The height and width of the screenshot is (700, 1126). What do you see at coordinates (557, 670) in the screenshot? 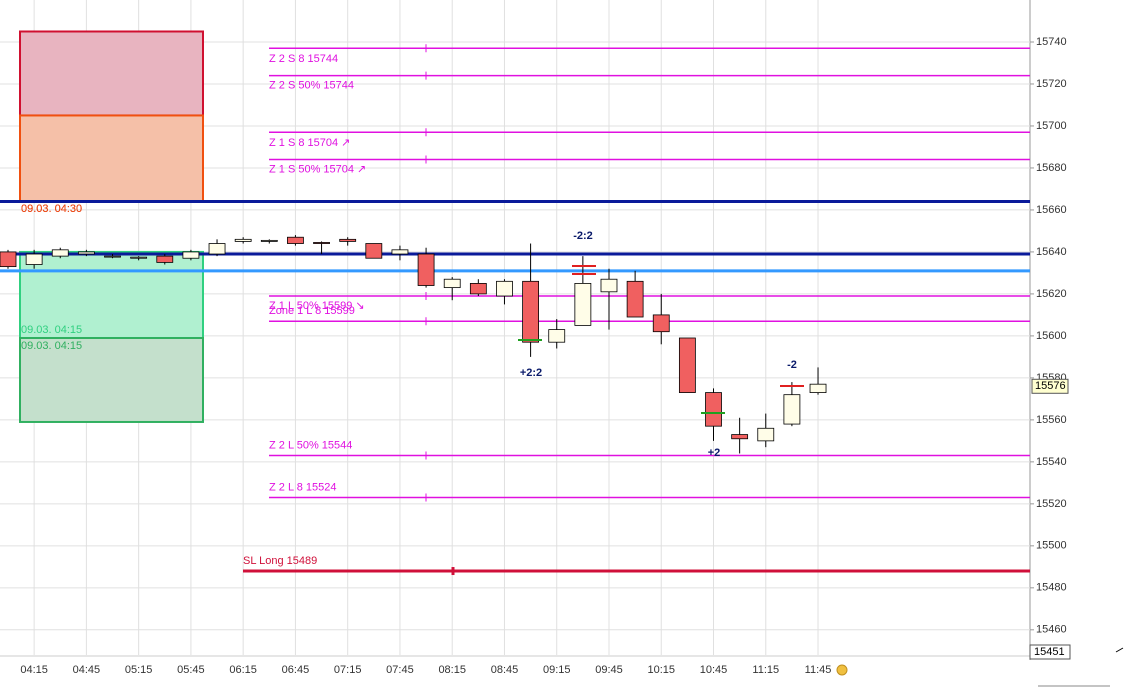
I see `x-tick-label: 09:15` at bounding box center [557, 670].